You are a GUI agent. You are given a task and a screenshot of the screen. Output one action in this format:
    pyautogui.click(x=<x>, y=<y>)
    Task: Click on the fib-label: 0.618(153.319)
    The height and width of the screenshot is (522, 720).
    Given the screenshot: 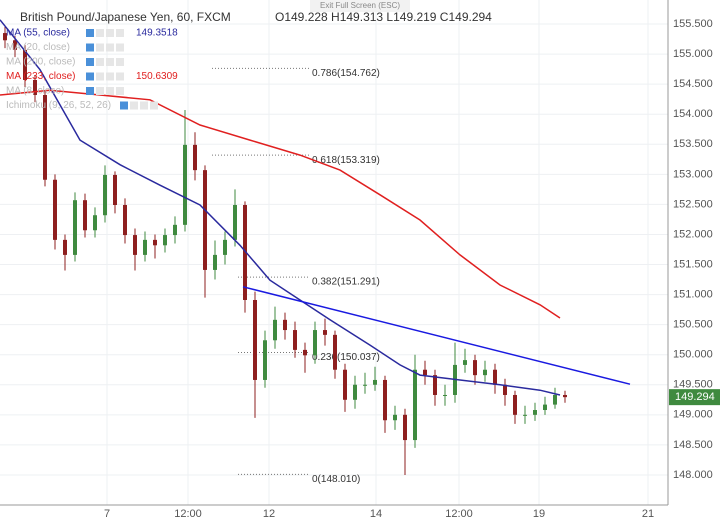 What is the action you would take?
    pyautogui.click(x=346, y=160)
    